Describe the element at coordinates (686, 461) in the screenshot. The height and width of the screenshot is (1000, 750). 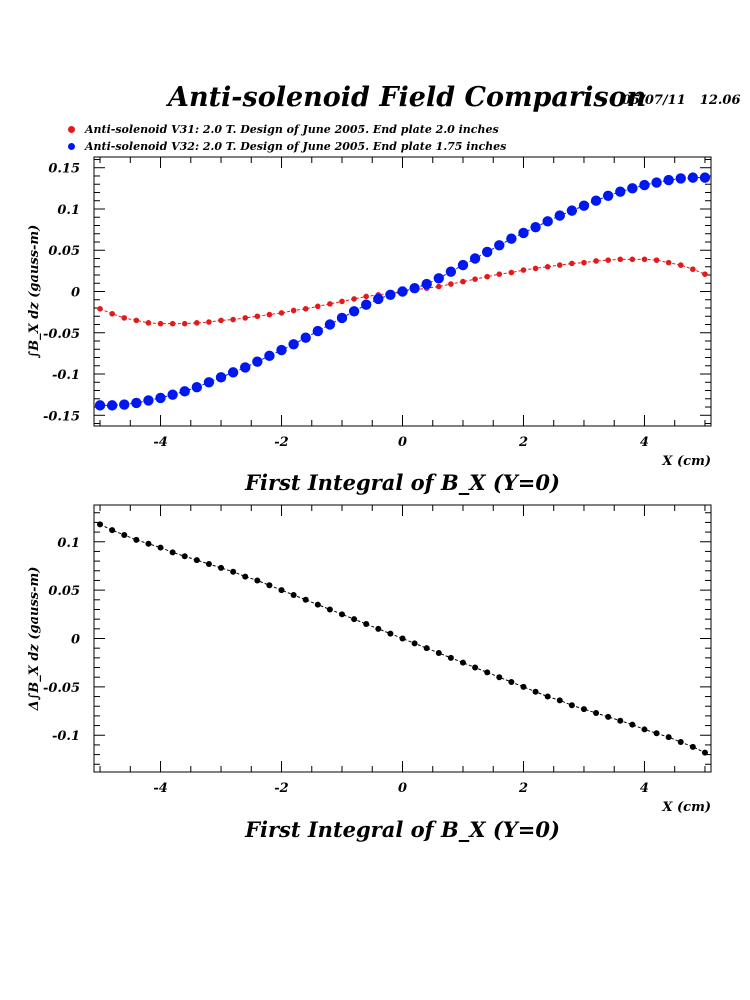
I see `x-axis-label: X (cm)` at that location.